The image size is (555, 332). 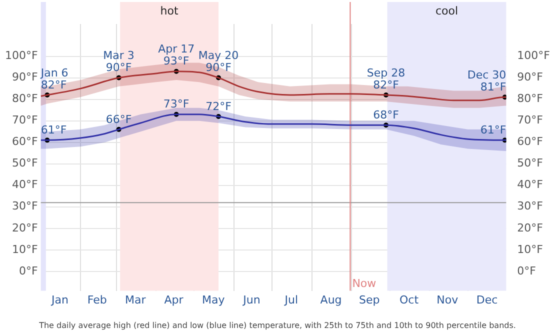 I want to click on annotation: May 20 90°F, so click(x=218, y=61).